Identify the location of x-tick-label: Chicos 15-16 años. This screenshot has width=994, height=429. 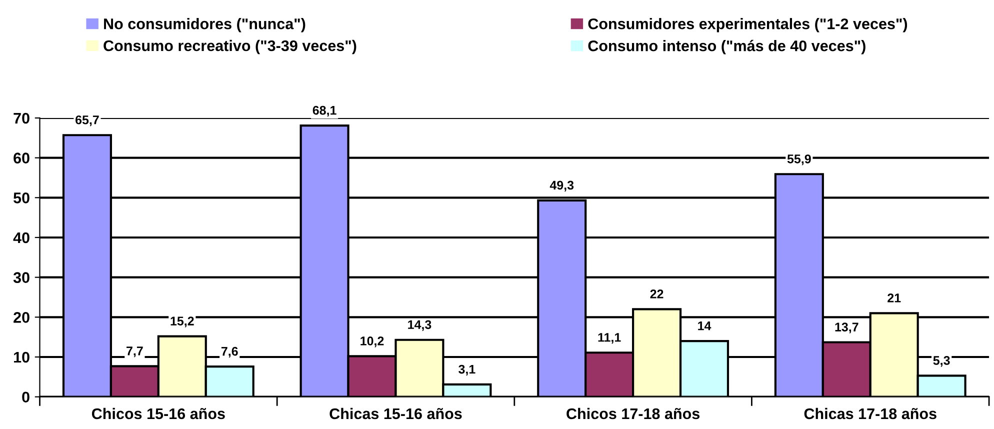
(158, 414).